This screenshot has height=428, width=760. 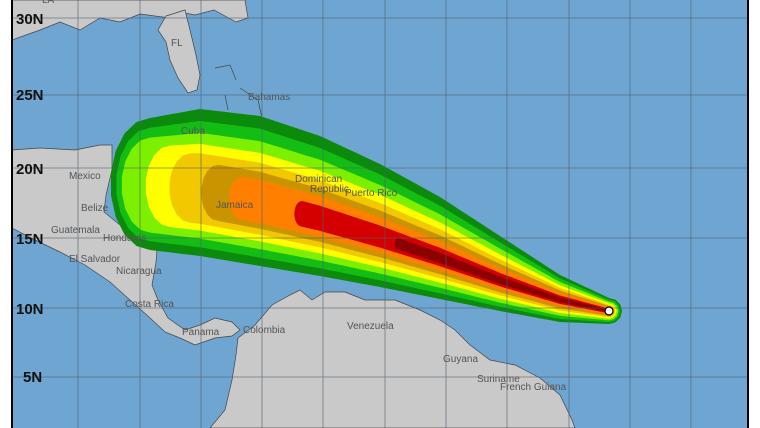 What do you see at coordinates (498, 379) in the screenshot?
I see `label-suriname: Suriname` at bounding box center [498, 379].